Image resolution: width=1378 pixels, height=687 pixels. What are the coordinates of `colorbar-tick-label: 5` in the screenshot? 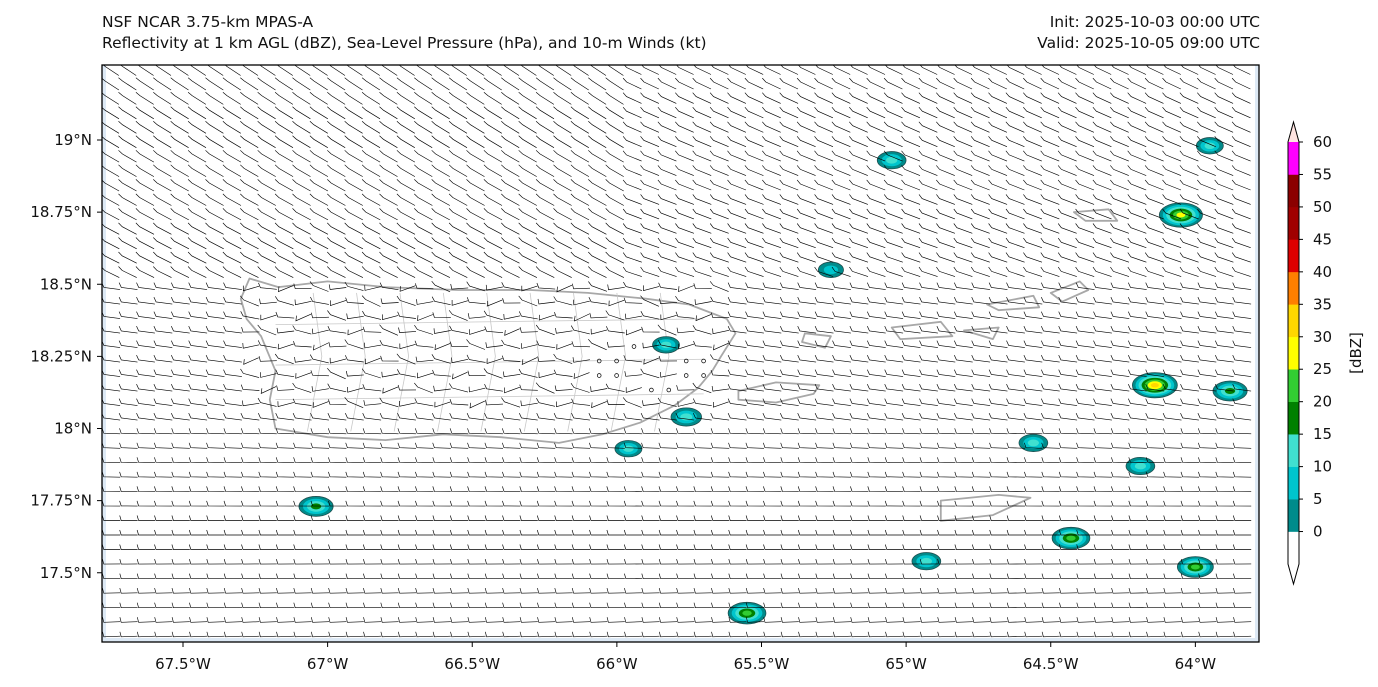 It's located at (1318, 499).